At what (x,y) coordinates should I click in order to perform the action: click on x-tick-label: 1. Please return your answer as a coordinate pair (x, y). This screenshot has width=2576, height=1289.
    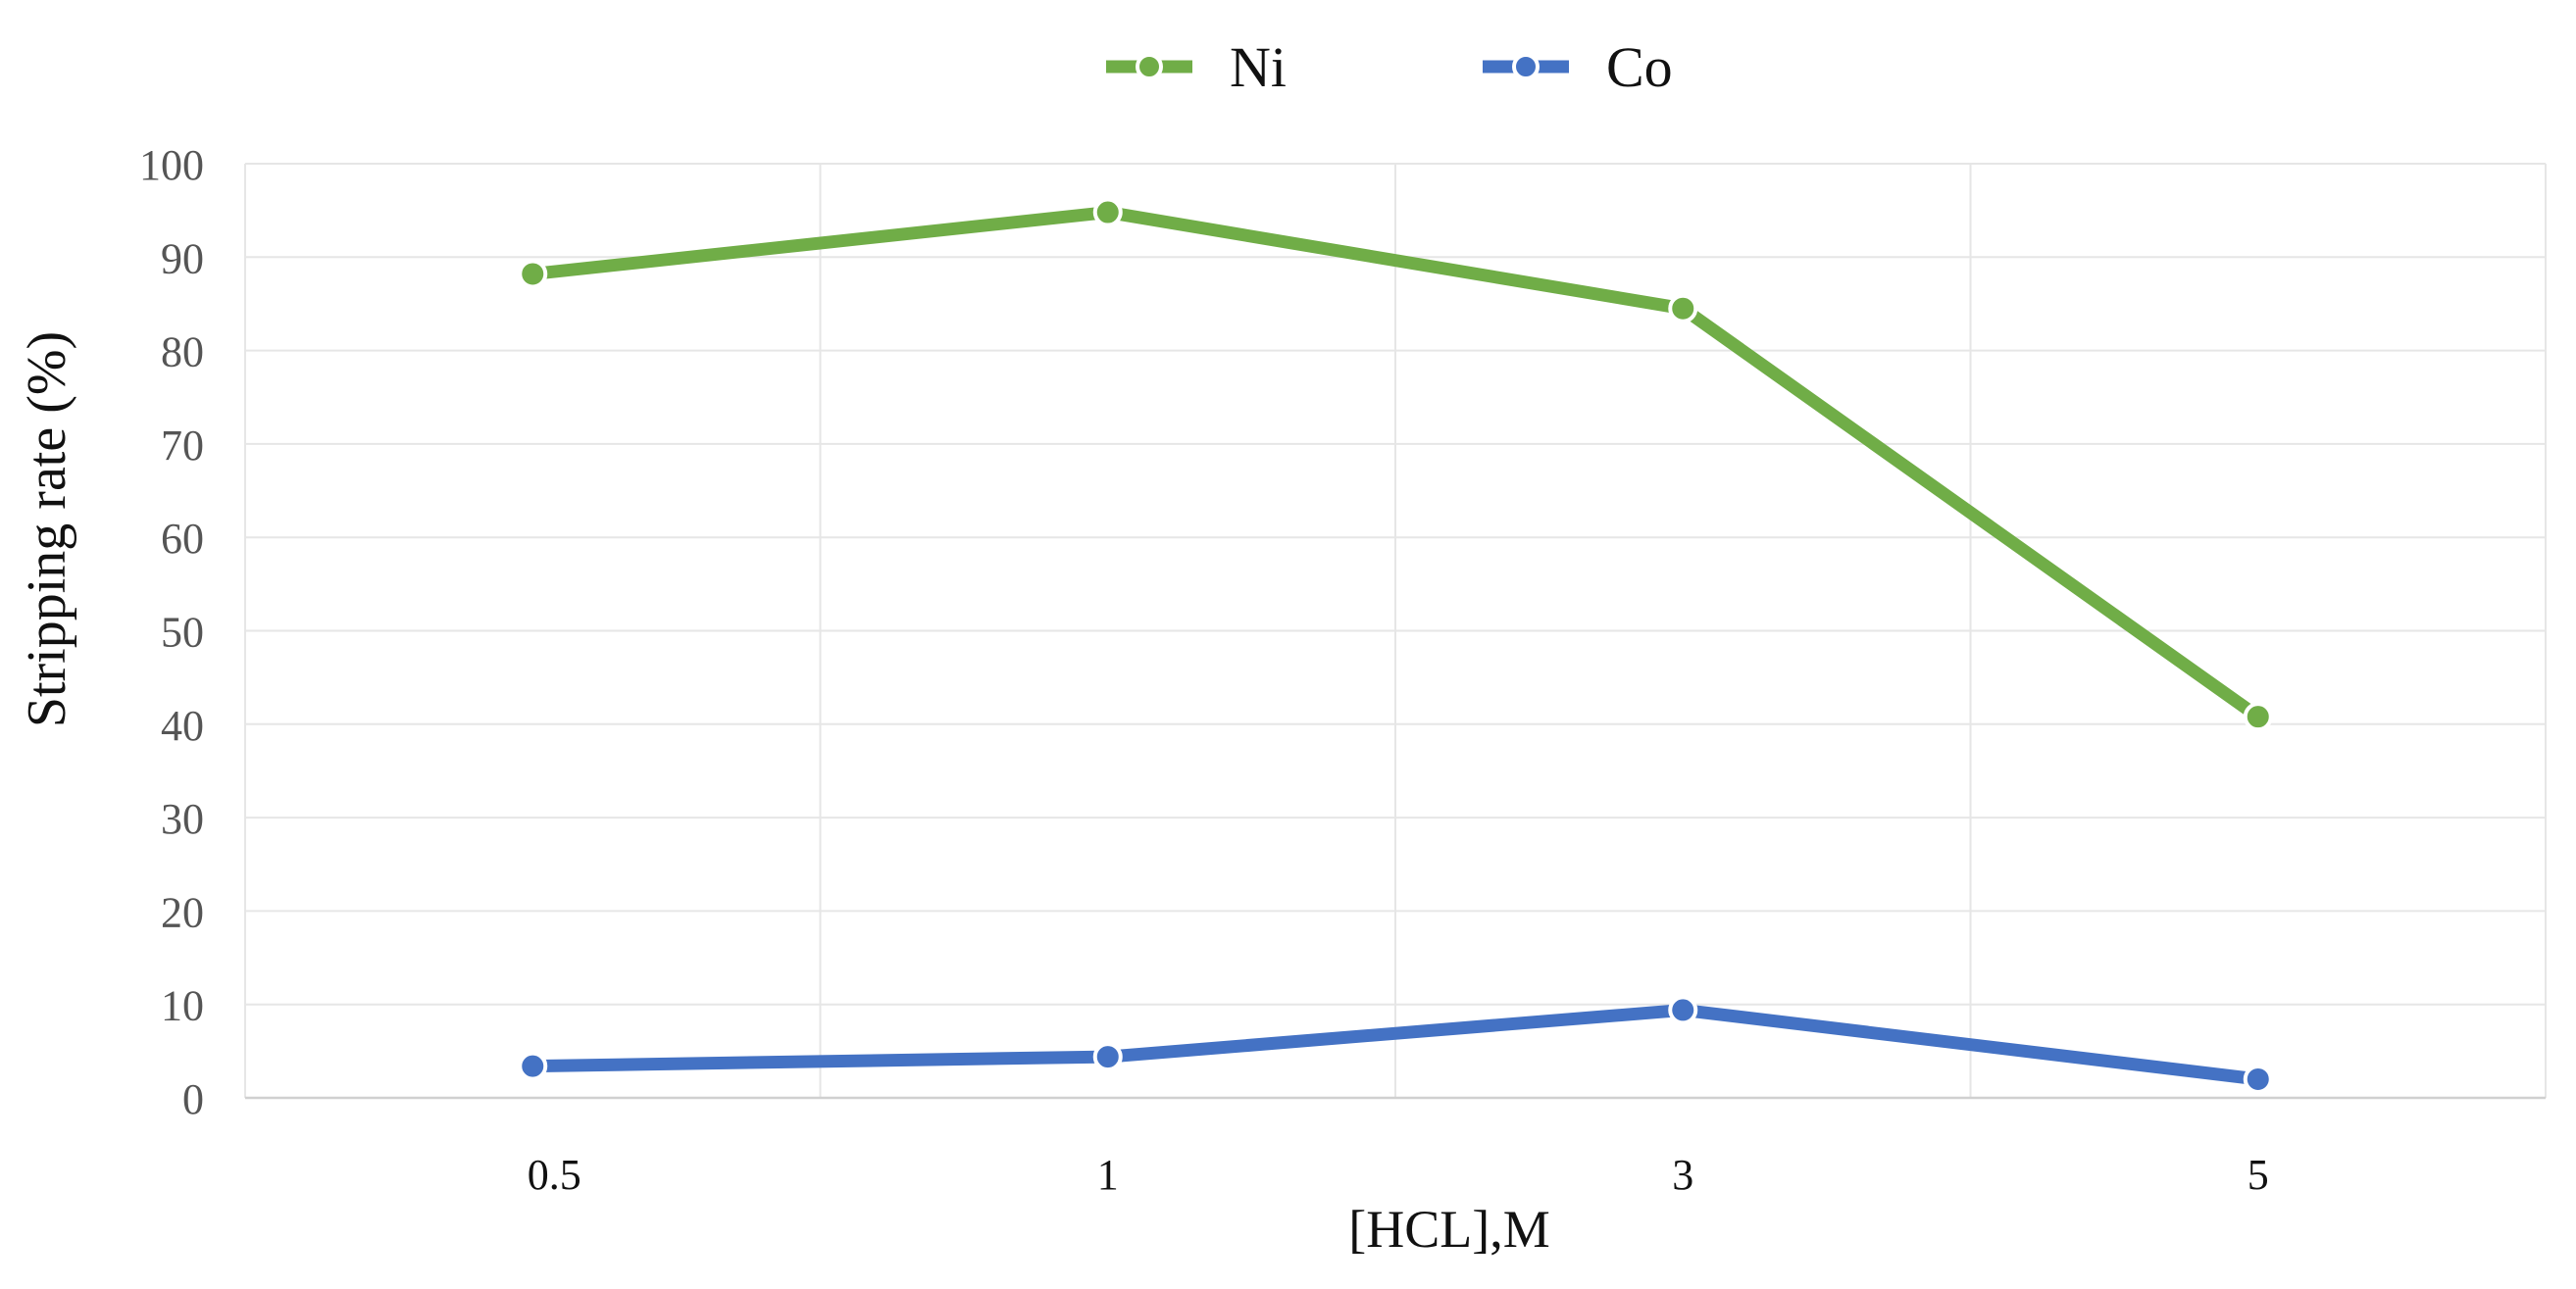
    Looking at the image, I should click on (1108, 1175).